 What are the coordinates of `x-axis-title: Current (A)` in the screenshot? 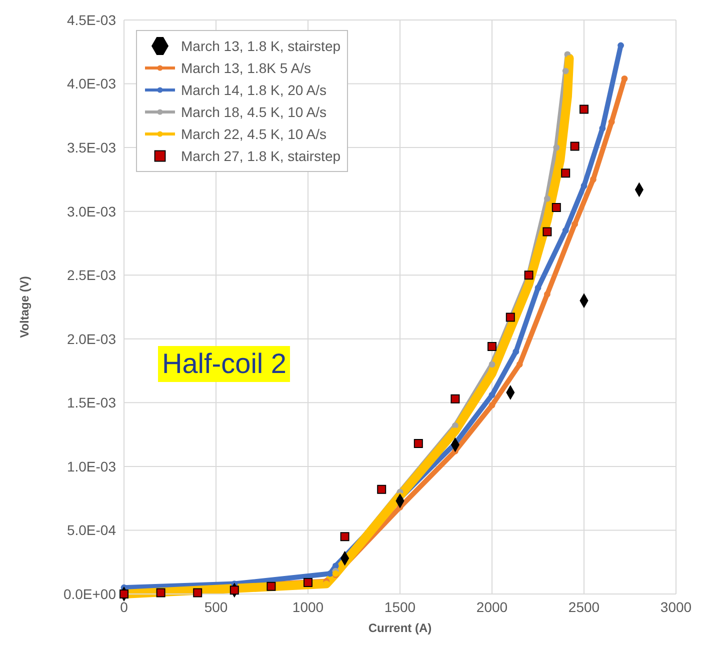 It's located at (400, 628).